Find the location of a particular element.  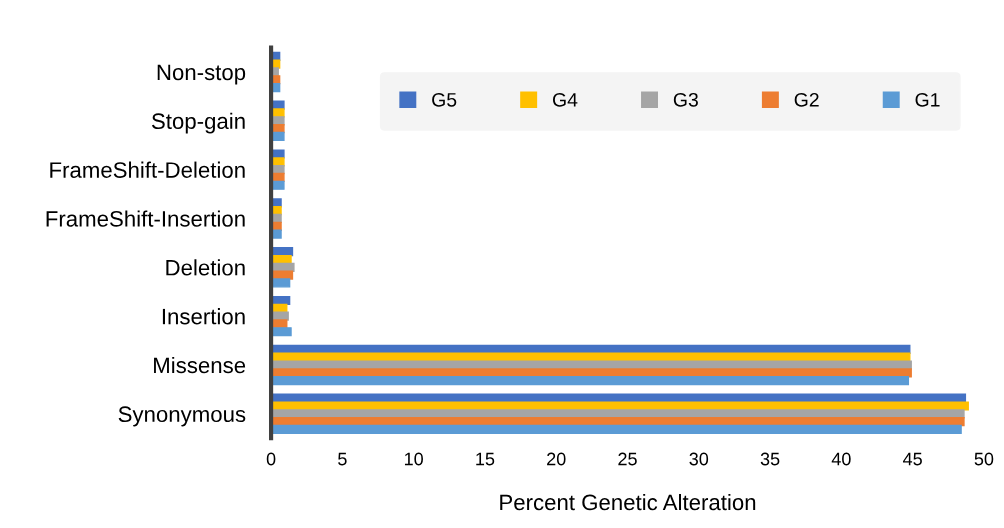

legend-label: G3 is located at coordinates (685, 99).